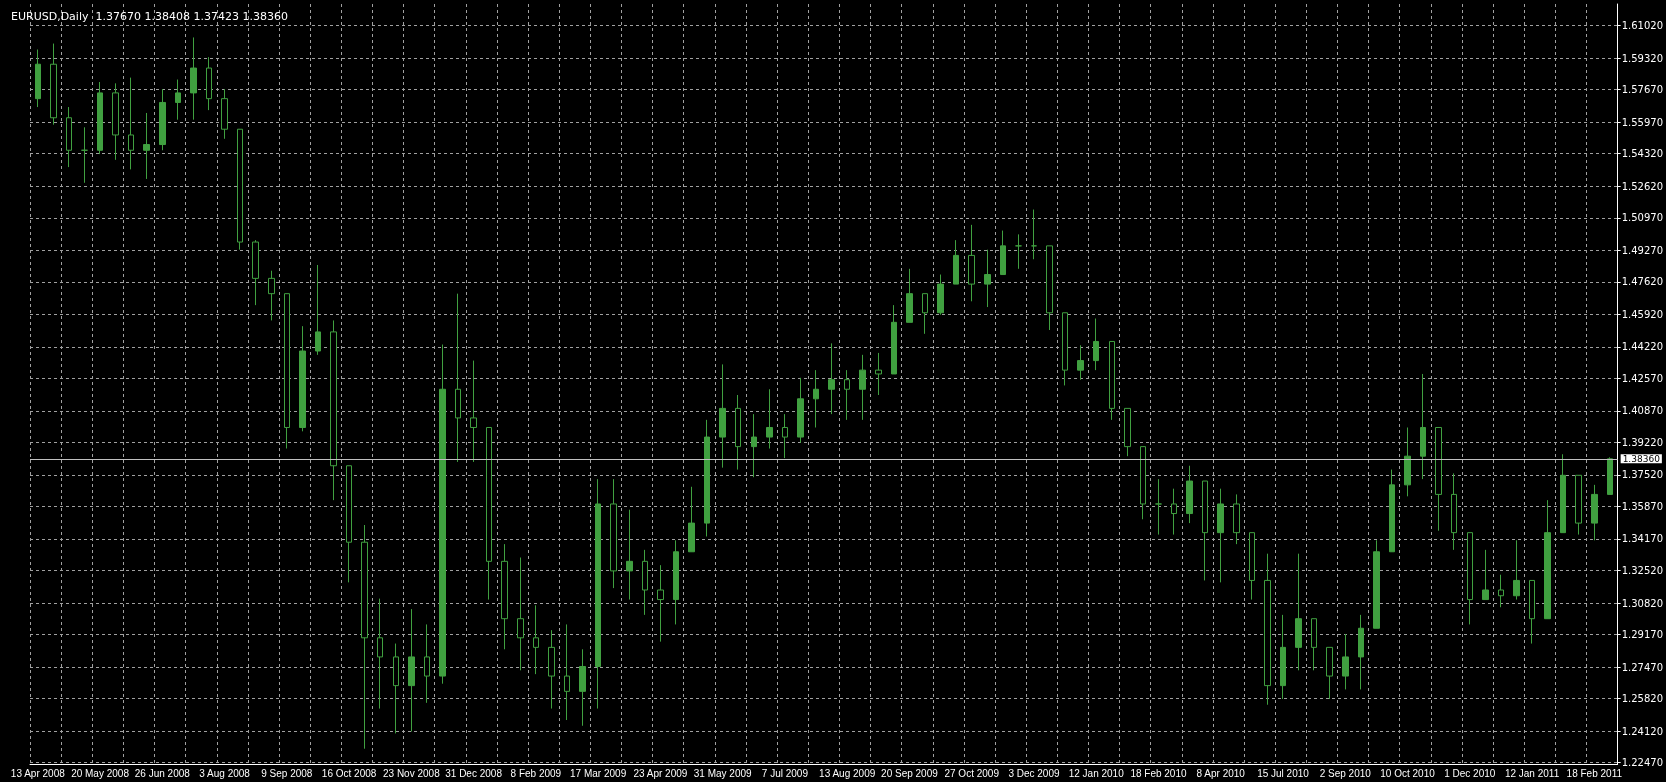  I want to click on x-tick-label: 13 Apr 2008, so click(38, 773).